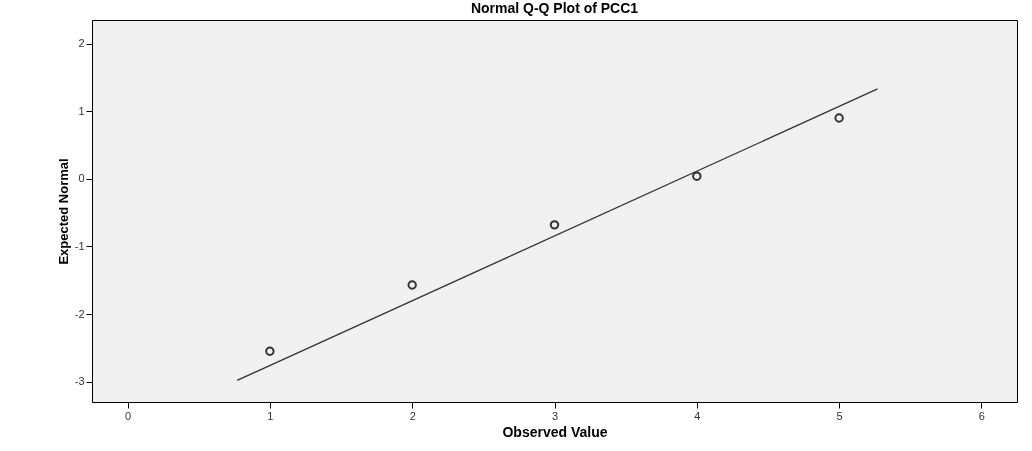 This screenshot has height=451, width=1032. I want to click on x-tick-label: 5, so click(839, 415).